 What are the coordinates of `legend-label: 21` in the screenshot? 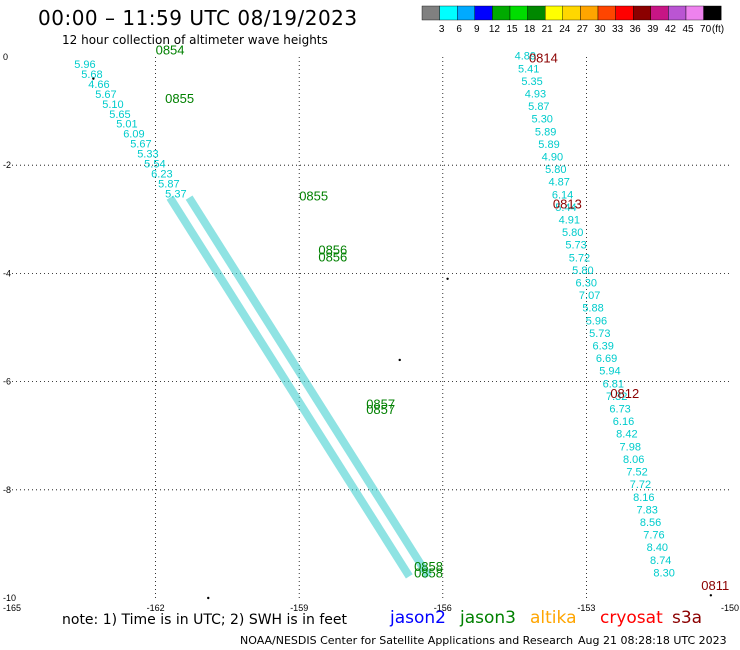 It's located at (548, 29).